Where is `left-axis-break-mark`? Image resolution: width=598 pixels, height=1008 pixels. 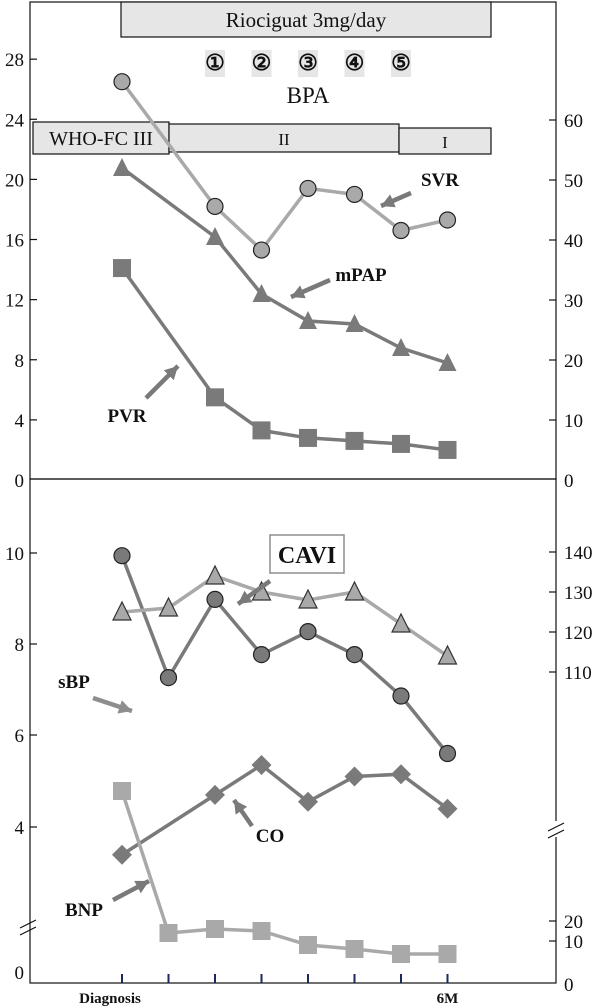
left-axis-break-mark is located at coordinates (28, 927).